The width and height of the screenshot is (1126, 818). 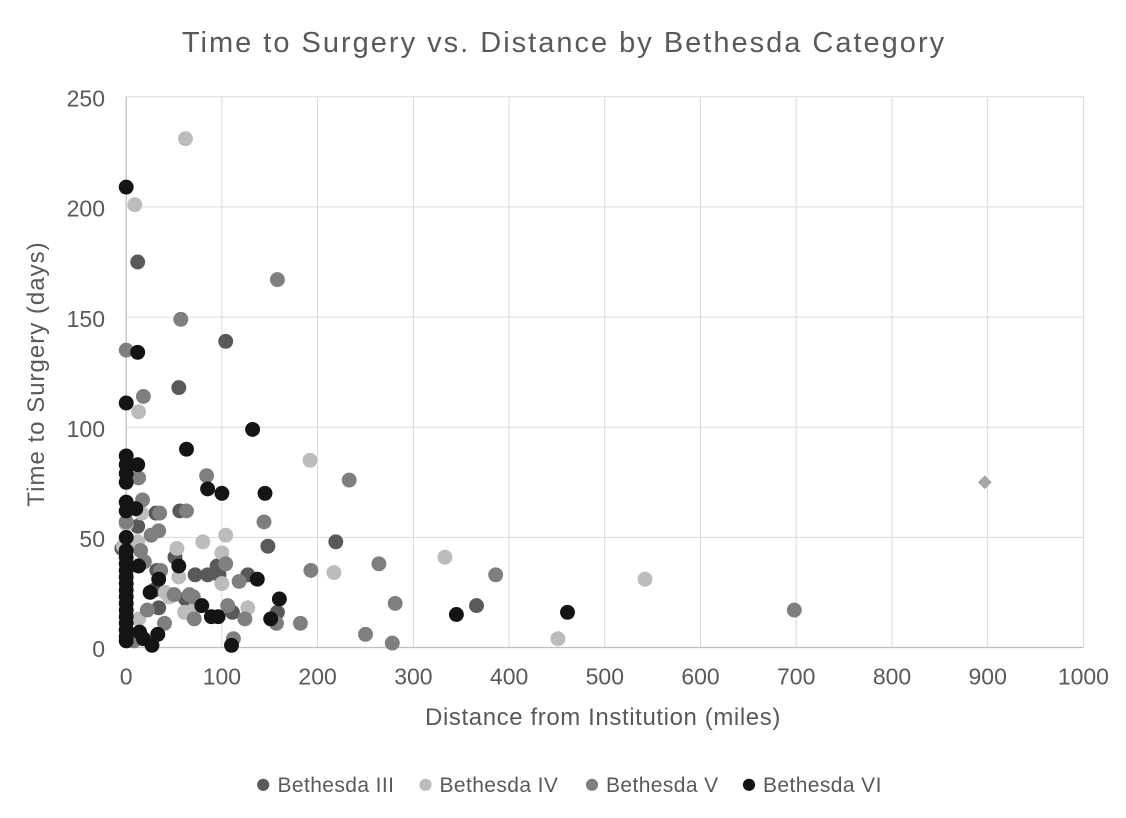 What do you see at coordinates (822, 785) in the screenshot?
I see `svg-text: Bethesda VI` at bounding box center [822, 785].